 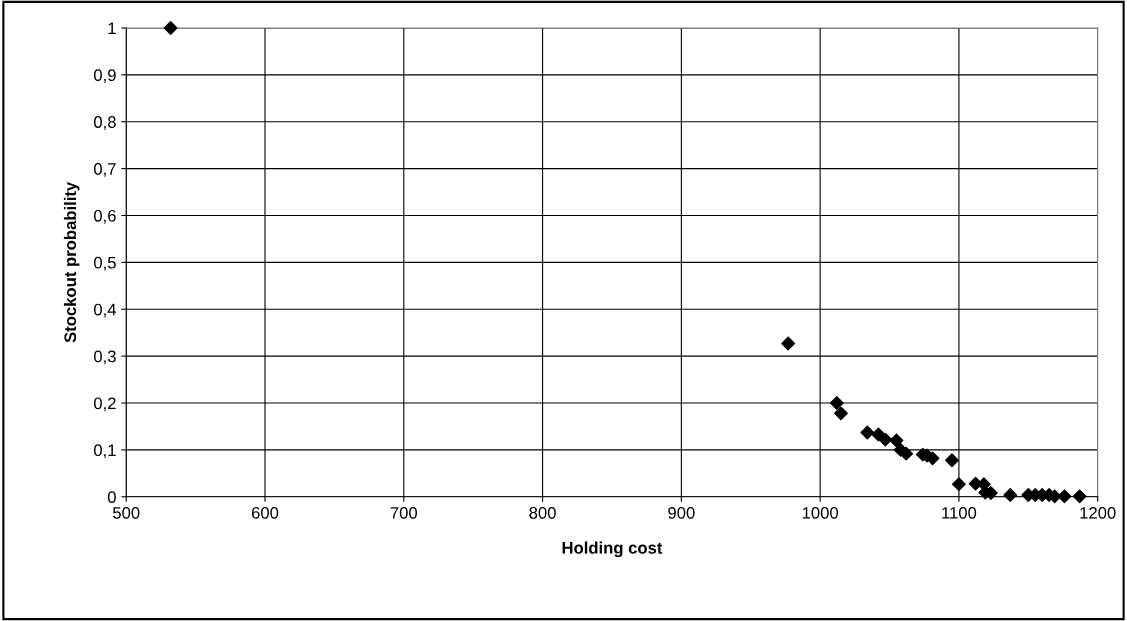 I want to click on x-tick-label: 1200, so click(x=1098, y=512).